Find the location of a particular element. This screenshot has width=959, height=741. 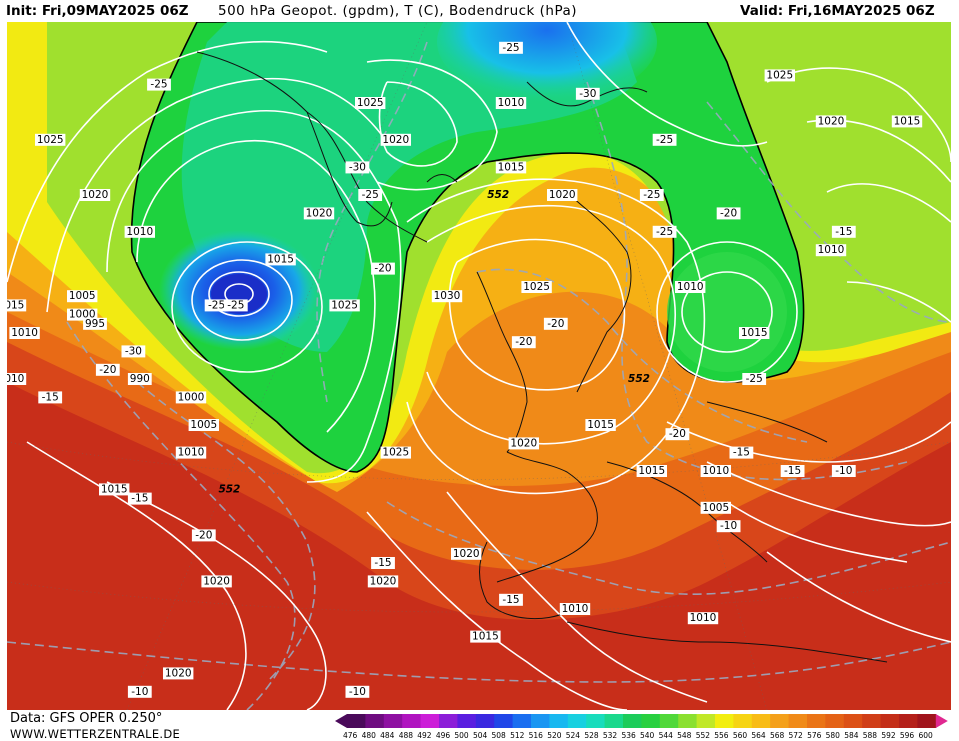

scale-label: 480 is located at coordinates (368, 735).